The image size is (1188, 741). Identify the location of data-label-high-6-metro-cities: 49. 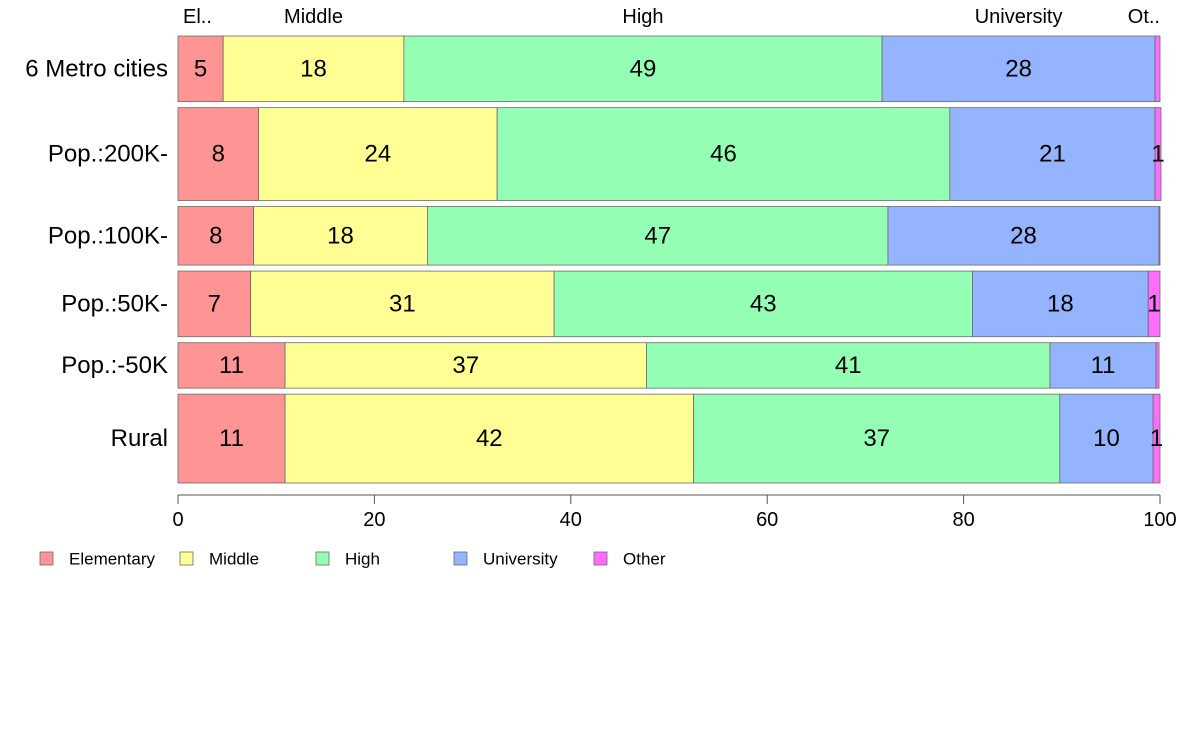
(643, 68).